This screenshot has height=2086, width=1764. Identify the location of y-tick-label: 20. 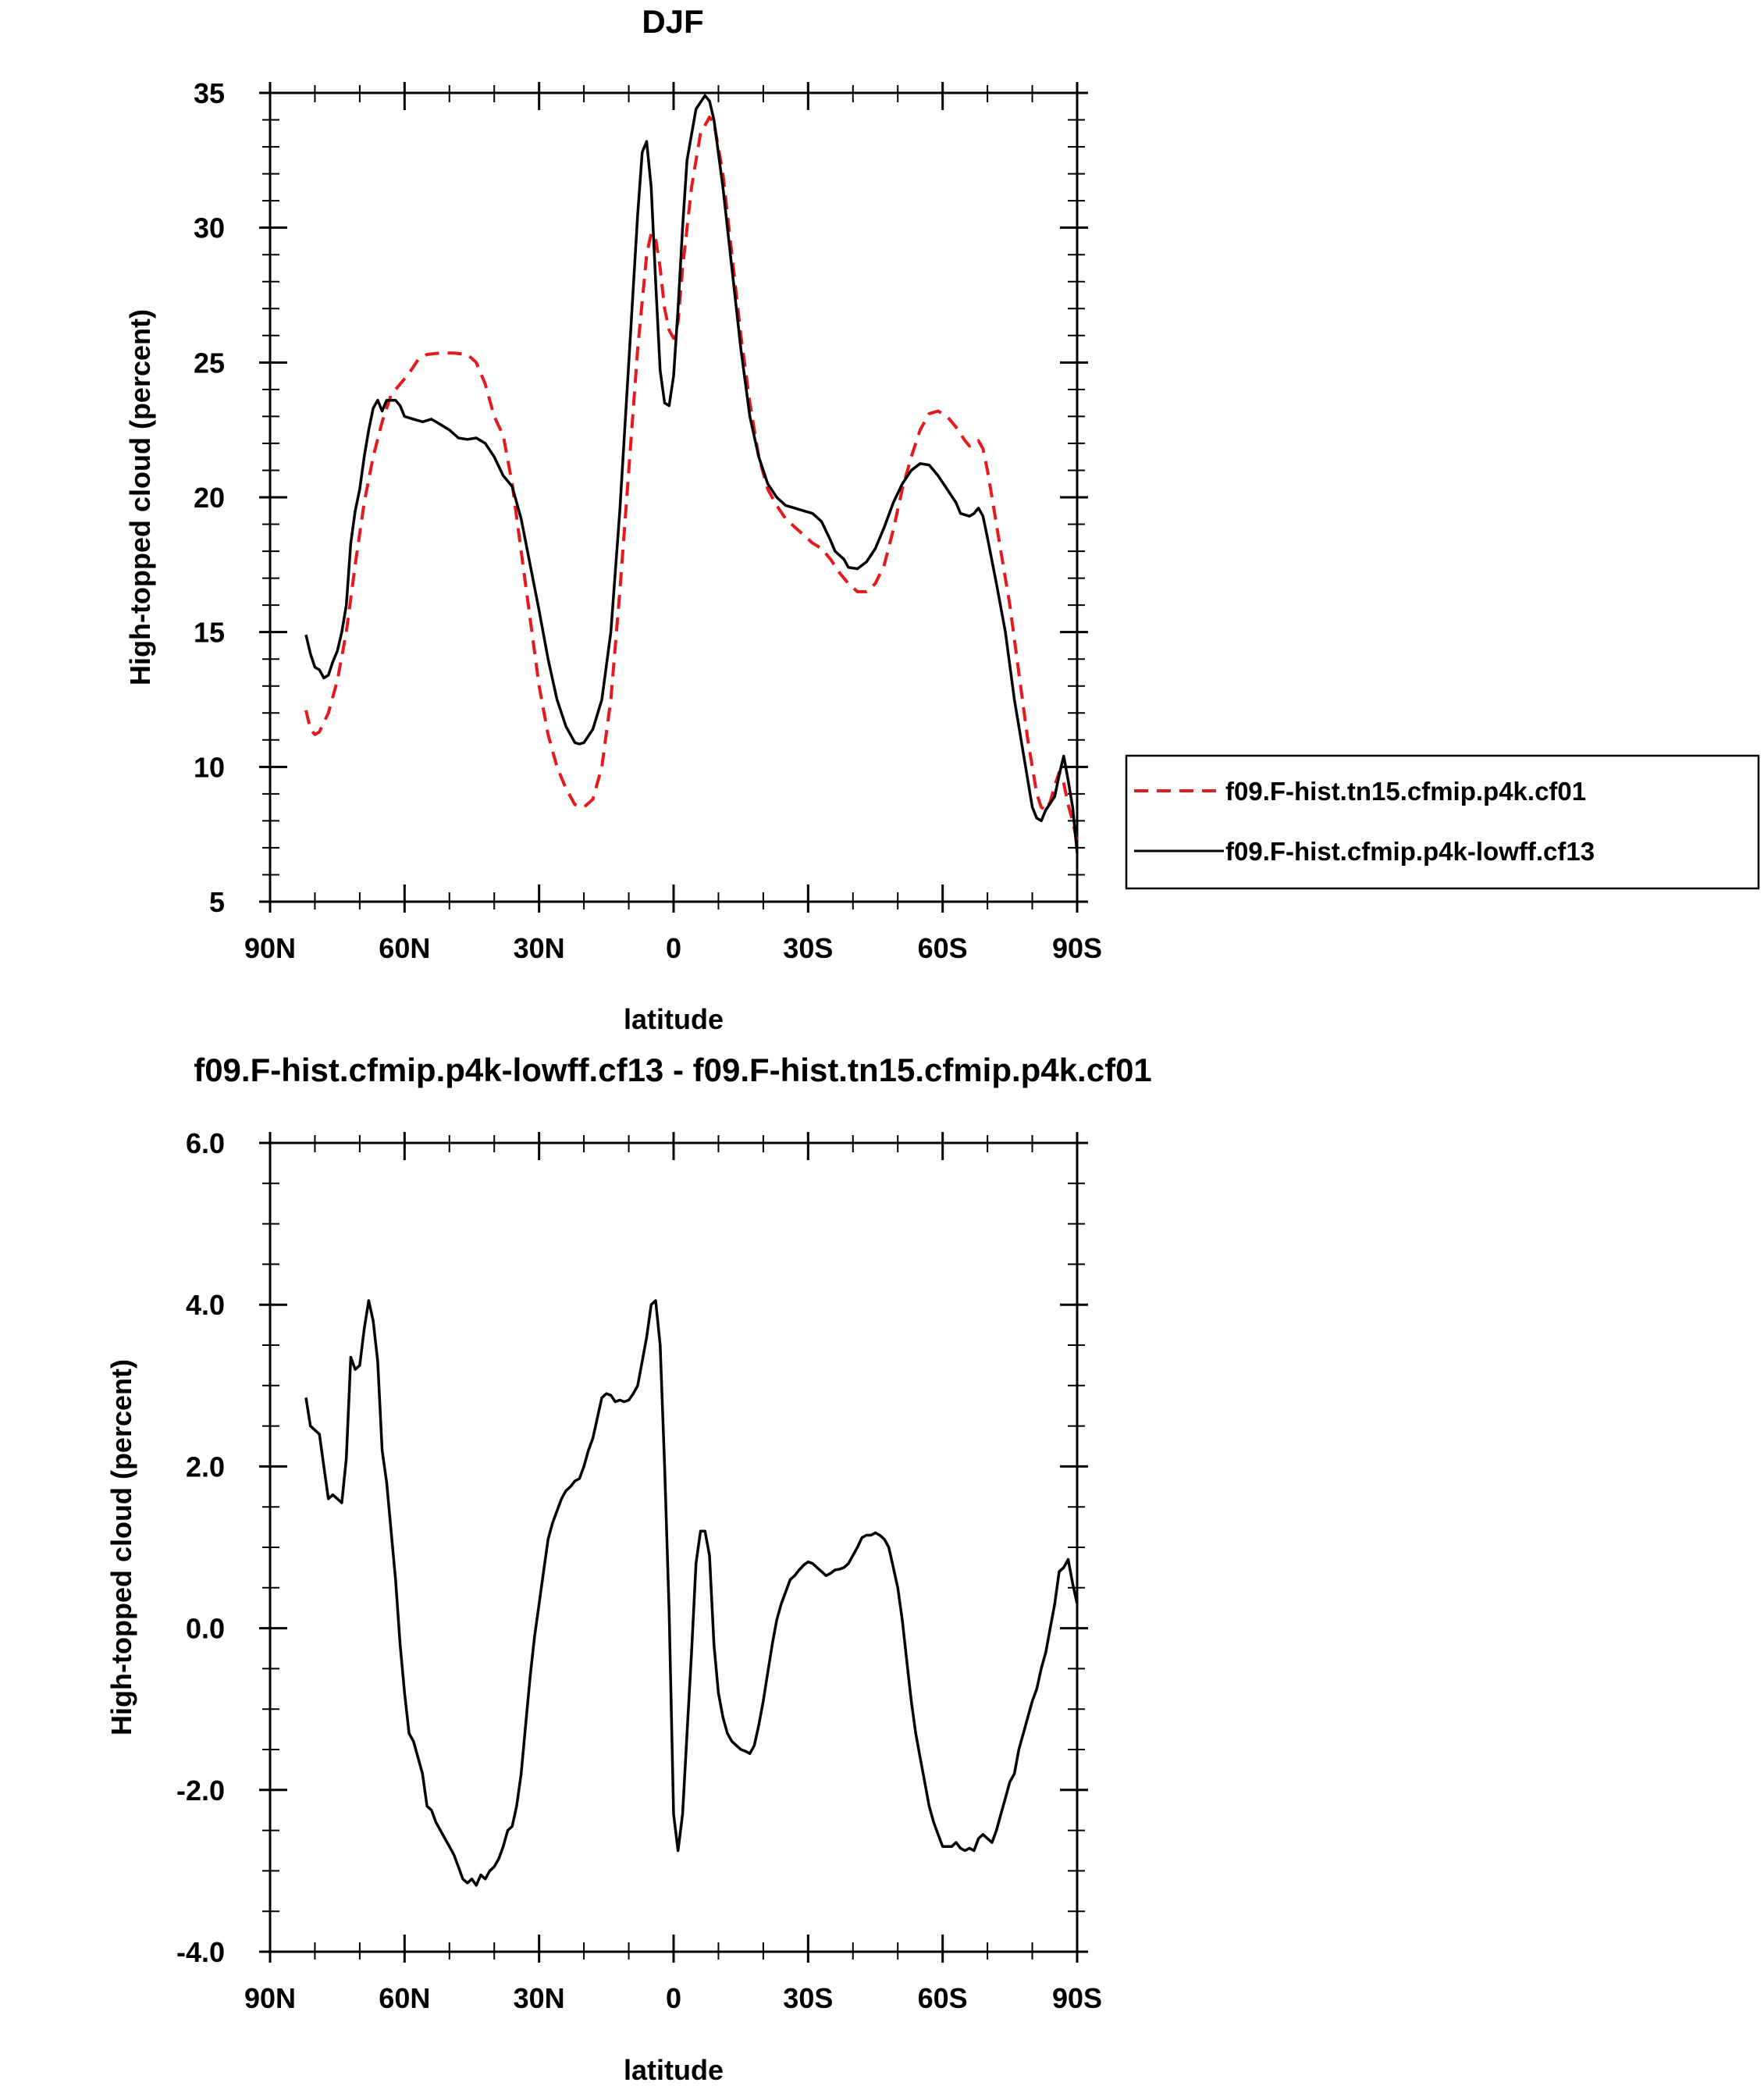
(209, 498).